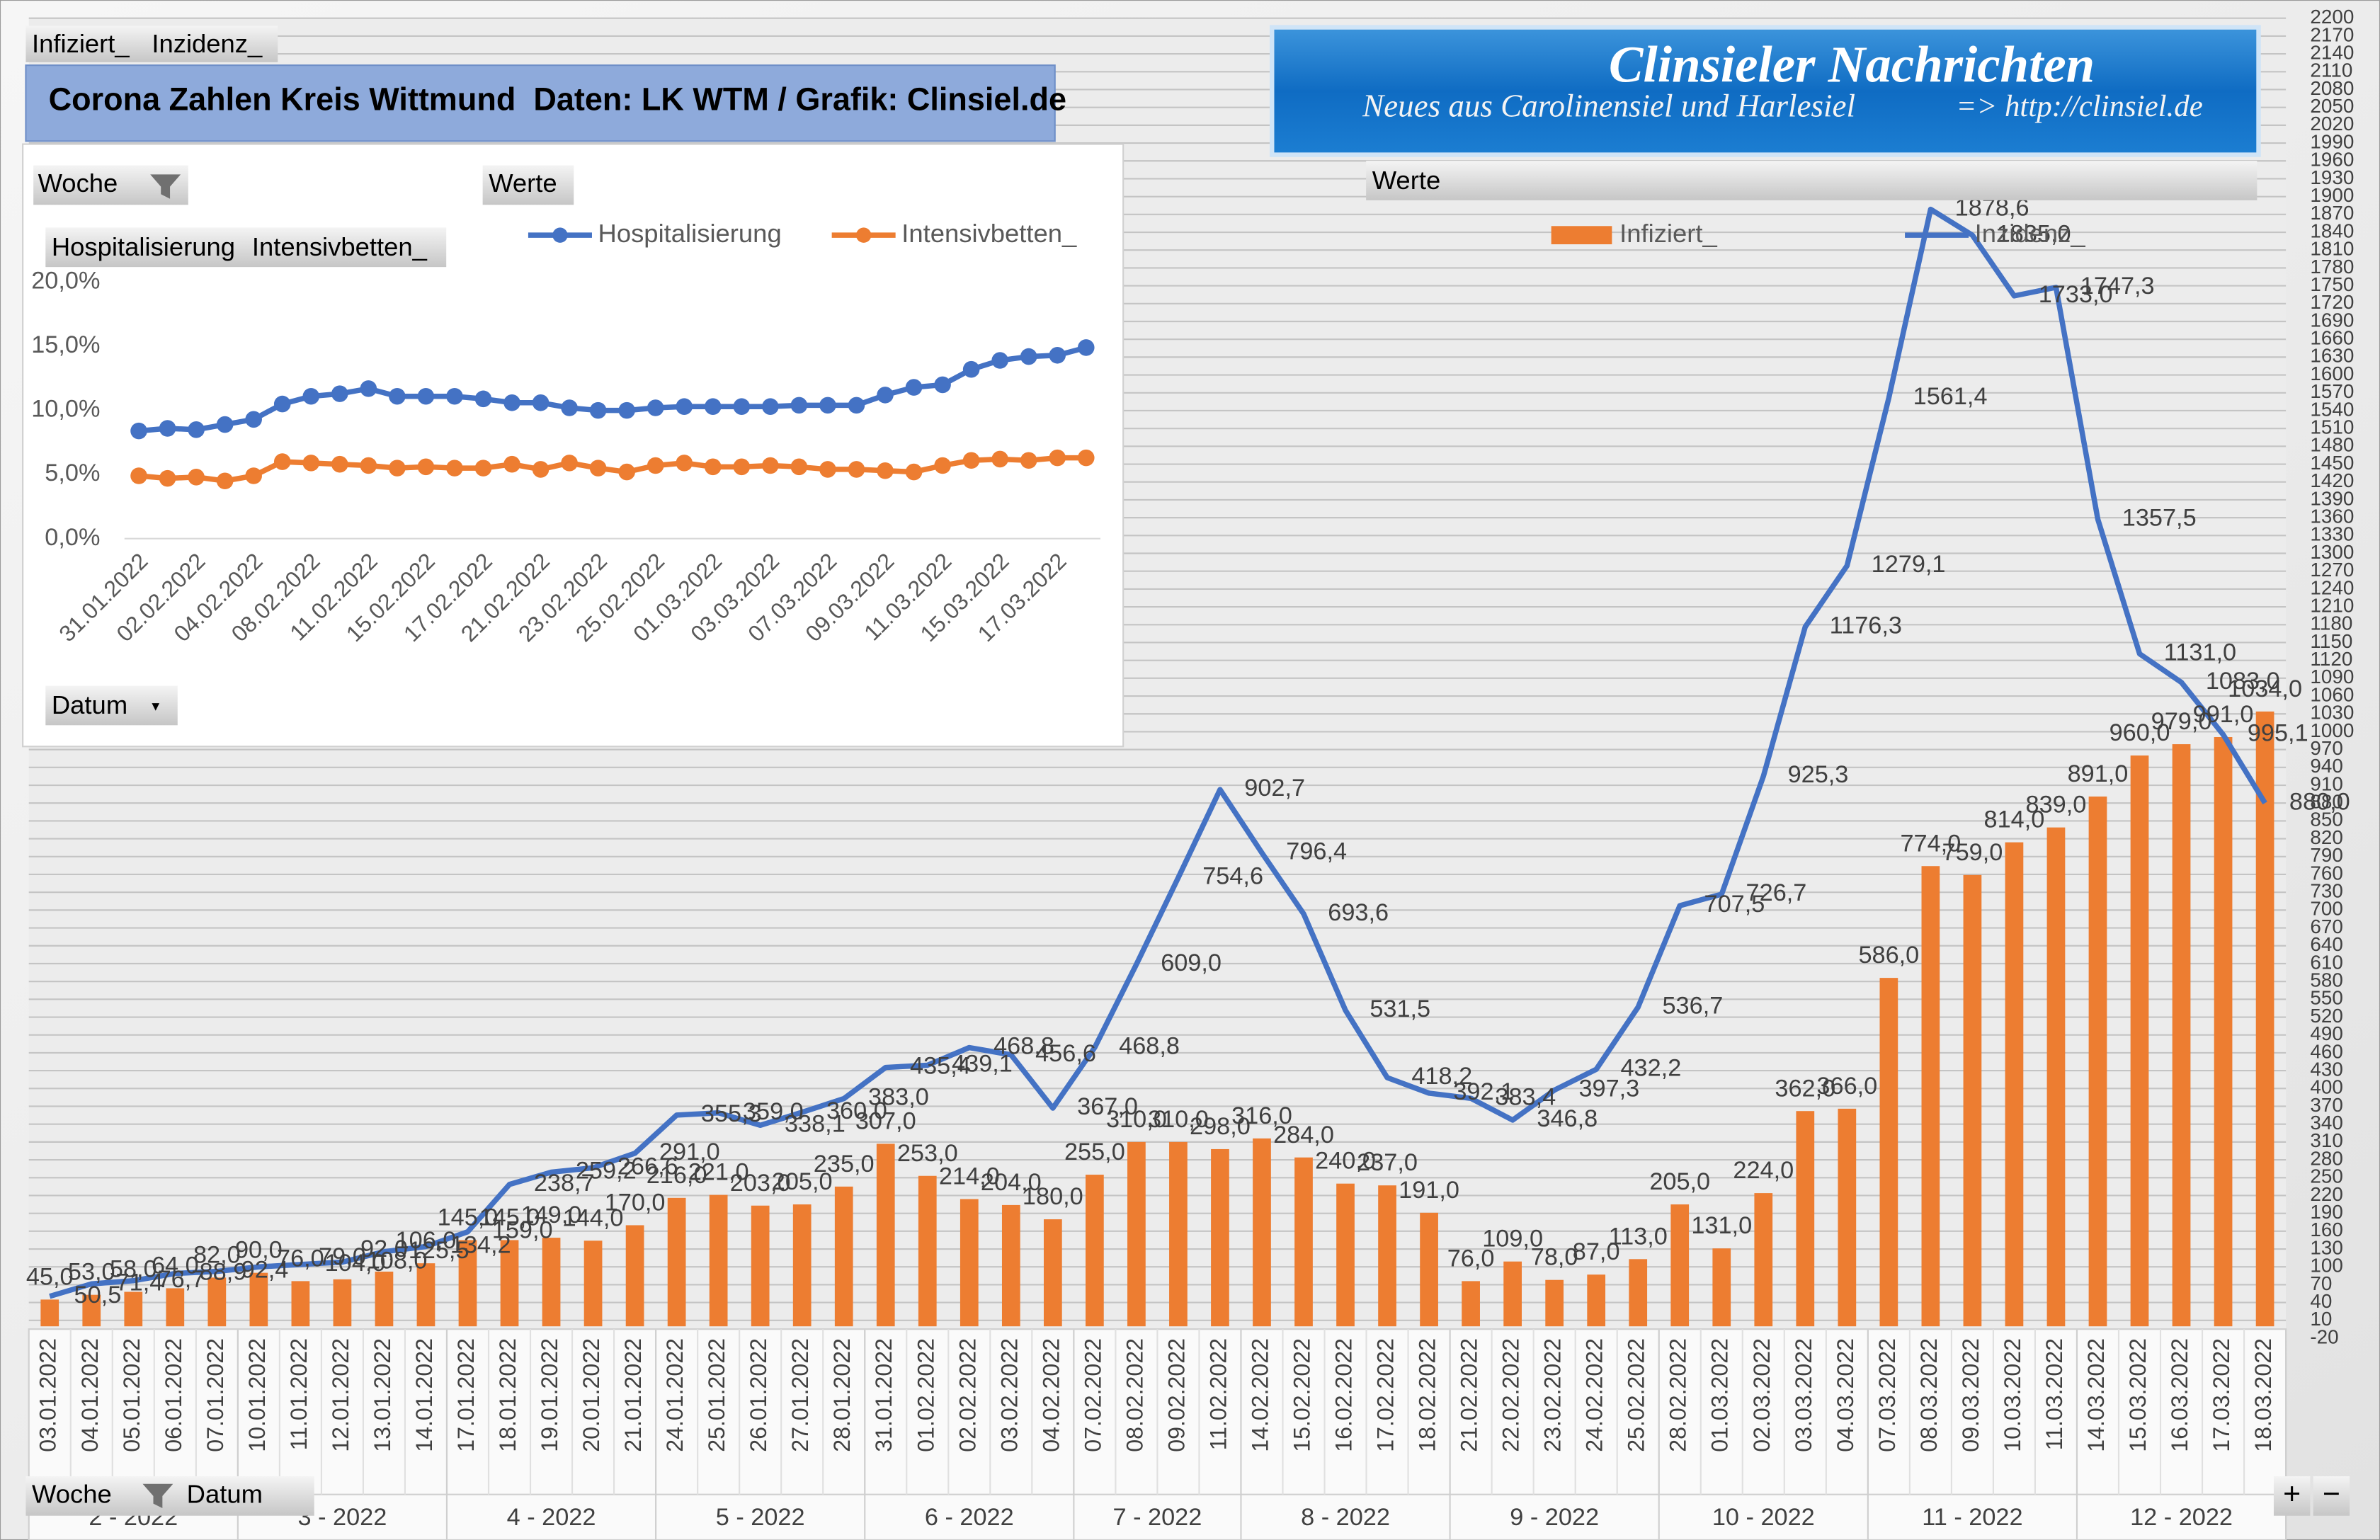 This screenshot has width=2380, height=1540. Describe the element at coordinates (1429, 1191) in the screenshot. I see `data-label: 191,0` at that location.